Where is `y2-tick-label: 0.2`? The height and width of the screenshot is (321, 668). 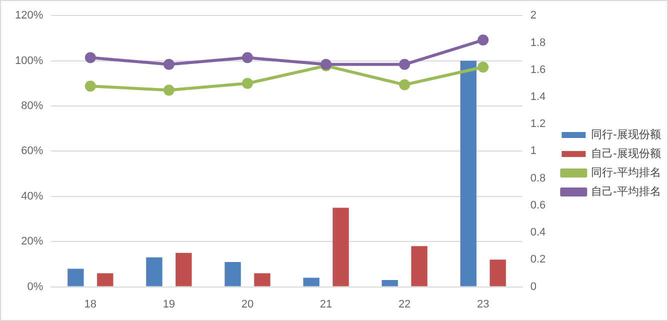 y2-tick-label: 0.2 is located at coordinates (538, 260).